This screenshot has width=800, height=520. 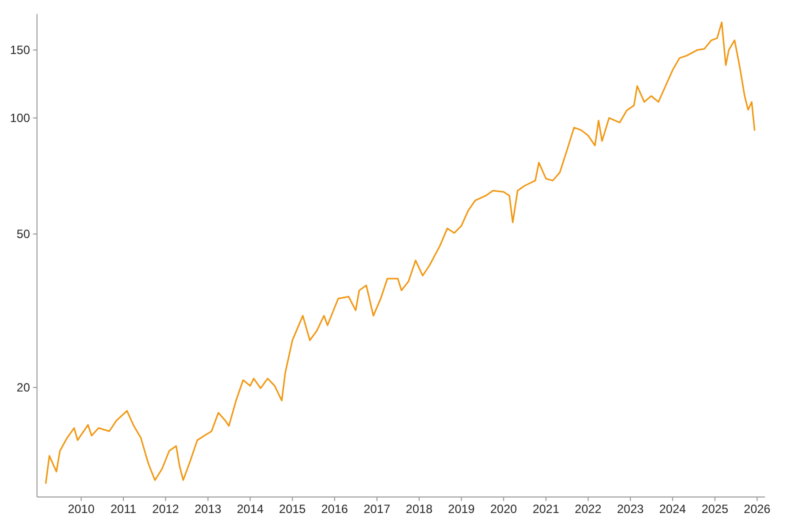 What do you see at coordinates (715, 509) in the screenshot?
I see `x-tick-label: 2025` at bounding box center [715, 509].